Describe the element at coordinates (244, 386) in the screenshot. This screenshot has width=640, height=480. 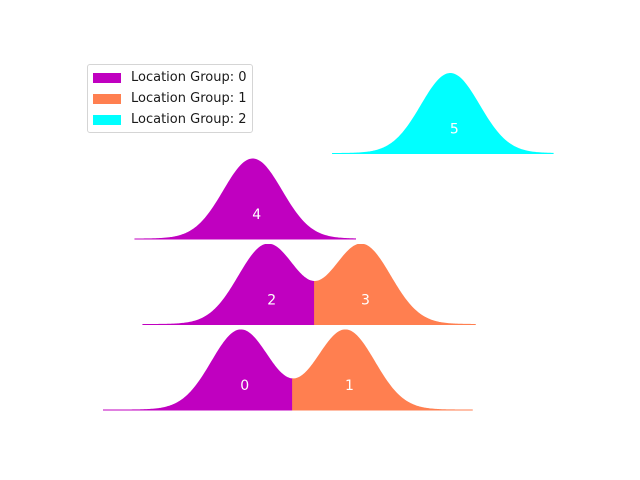
I see `peak-label-0: 0` at that location.